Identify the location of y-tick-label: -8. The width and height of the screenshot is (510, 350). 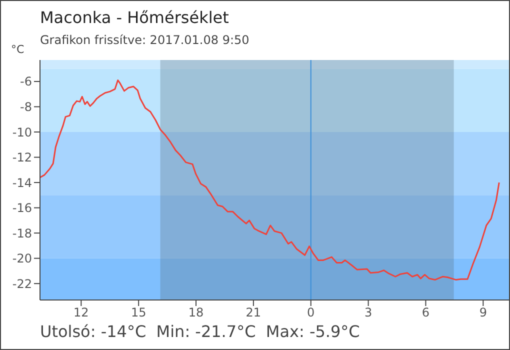
(26, 107).